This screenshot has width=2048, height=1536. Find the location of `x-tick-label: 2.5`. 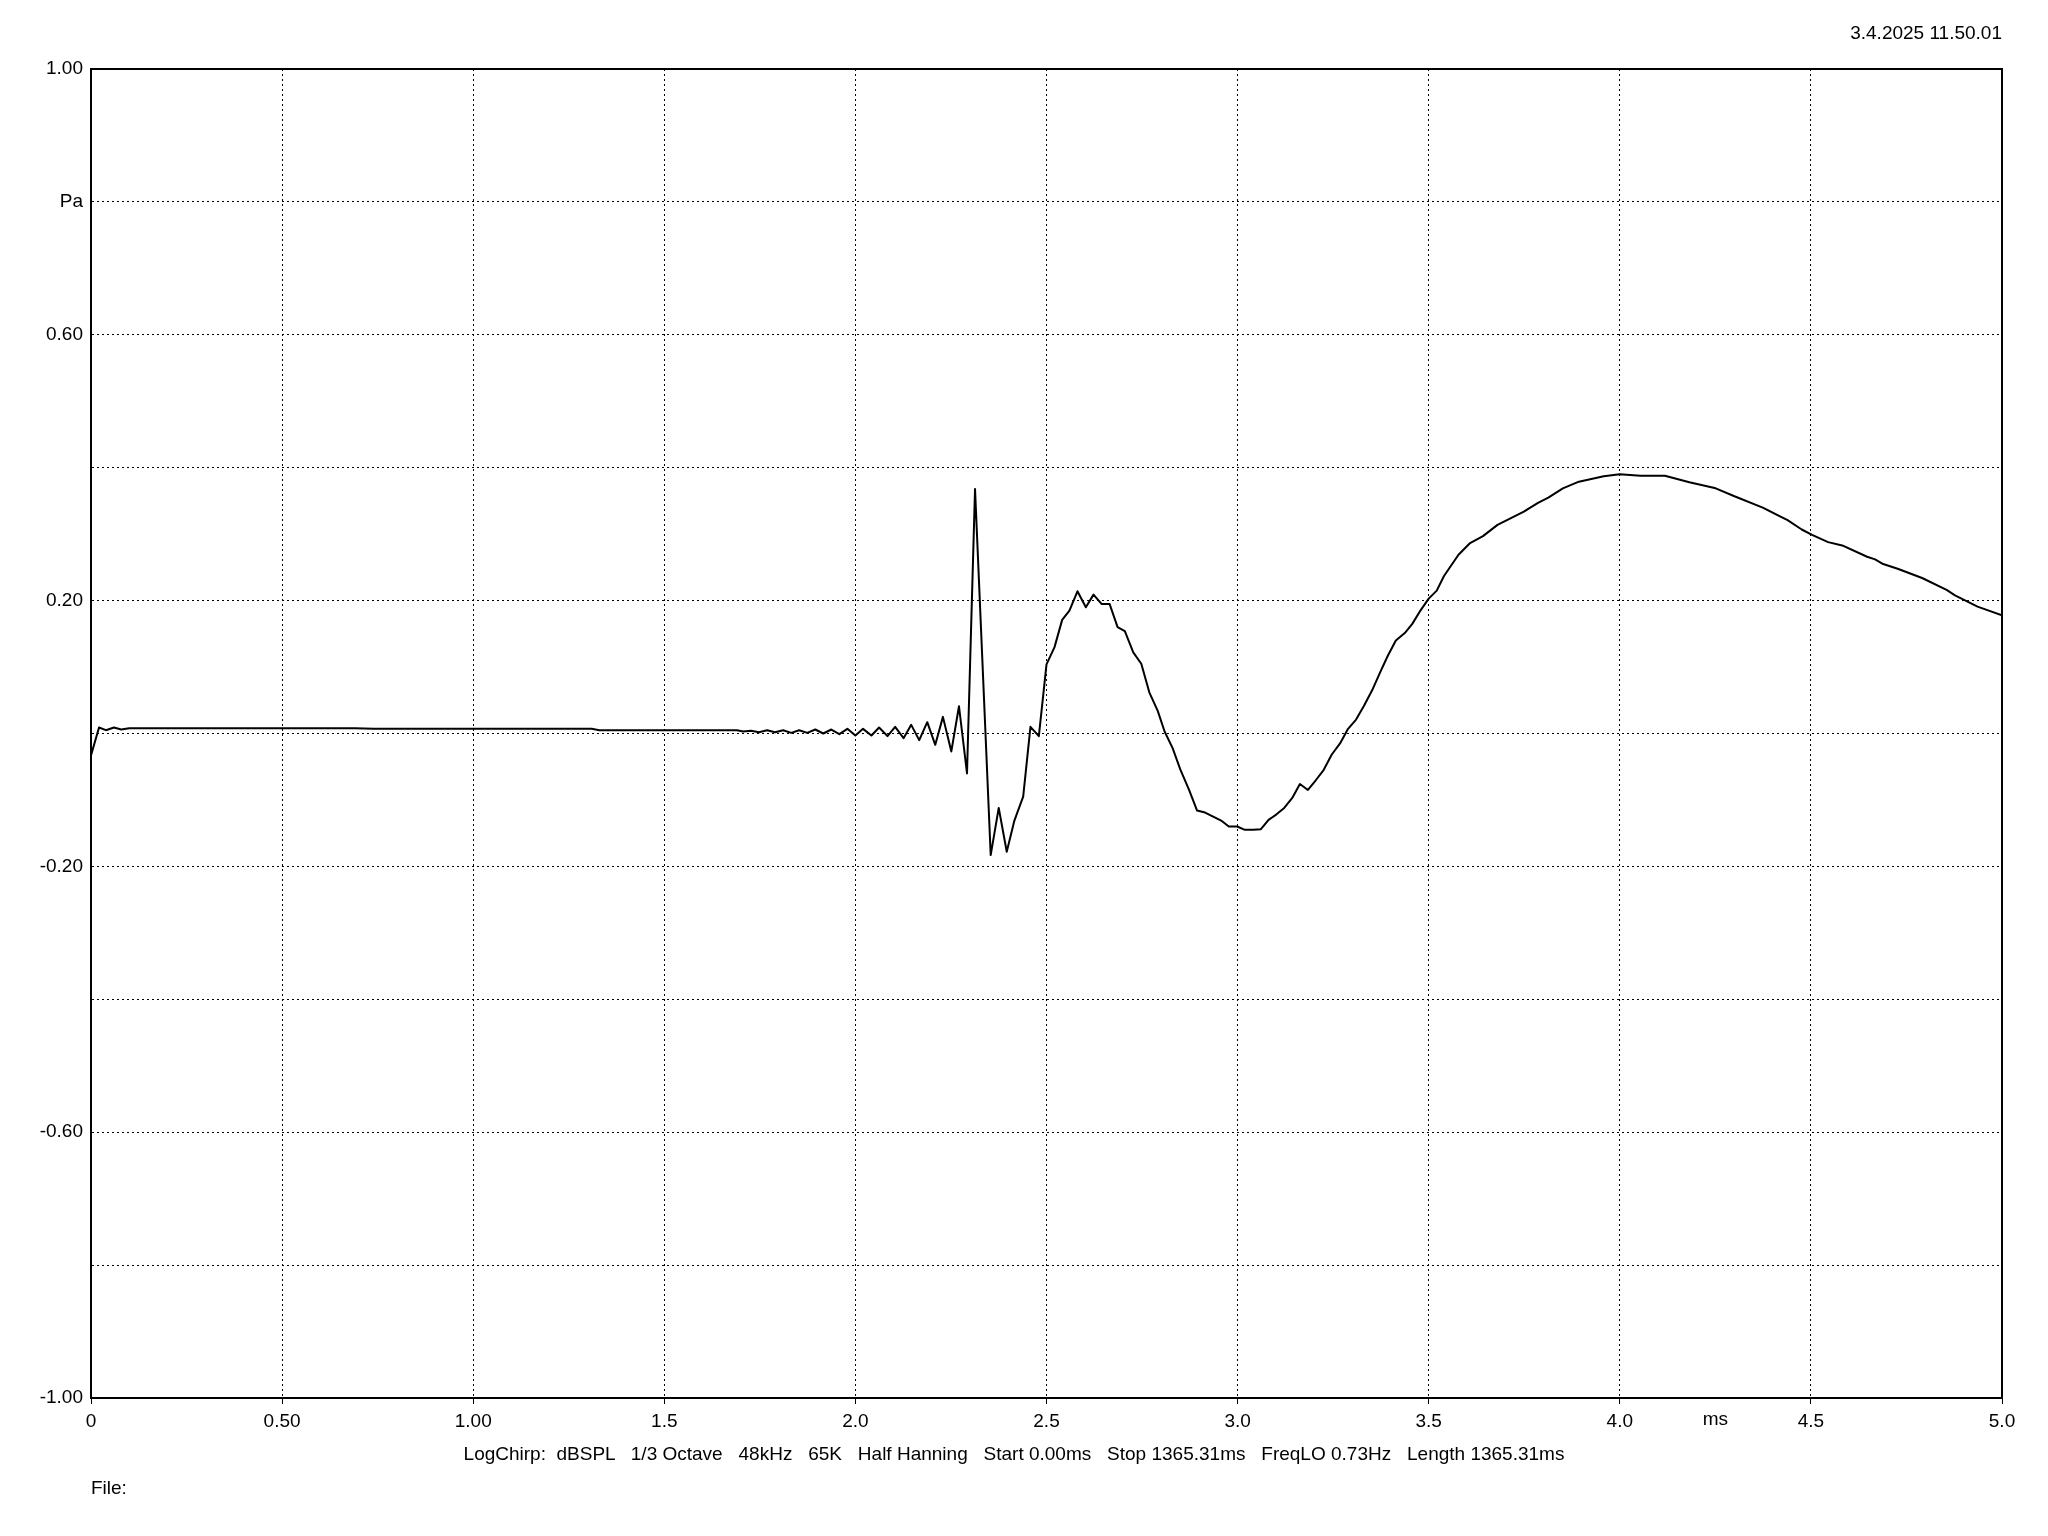

x-tick-label: 2.5 is located at coordinates (1046, 1420).